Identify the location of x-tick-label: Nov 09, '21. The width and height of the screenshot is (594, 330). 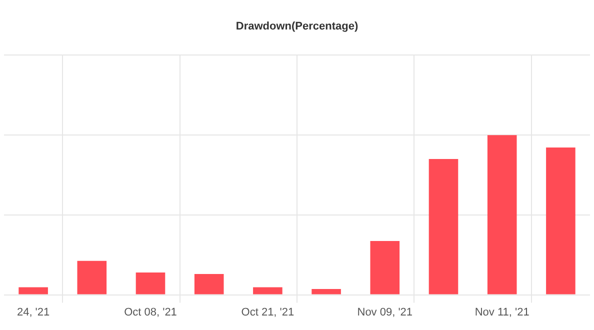
(385, 312).